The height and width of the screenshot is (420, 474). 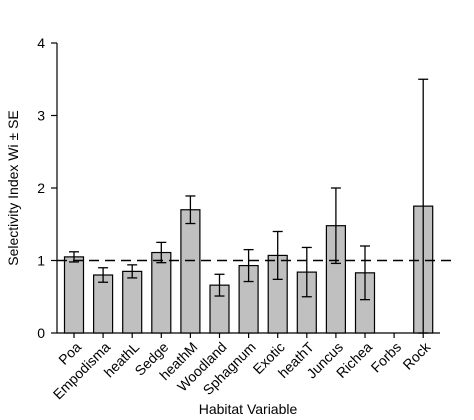 What do you see at coordinates (41, 333) in the screenshot?
I see `y-tick-label: 0` at bounding box center [41, 333].